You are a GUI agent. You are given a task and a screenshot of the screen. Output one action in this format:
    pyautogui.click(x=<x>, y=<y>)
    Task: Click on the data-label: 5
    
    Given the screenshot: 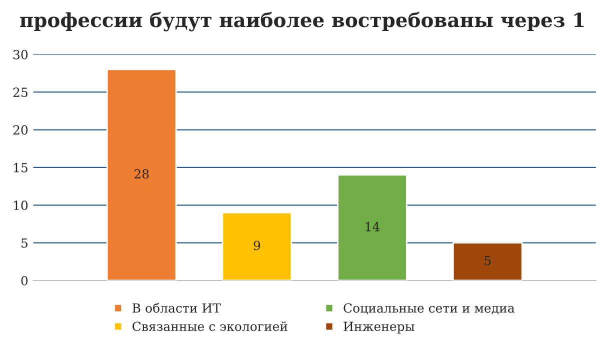 What is the action you would take?
    pyautogui.click(x=487, y=261)
    